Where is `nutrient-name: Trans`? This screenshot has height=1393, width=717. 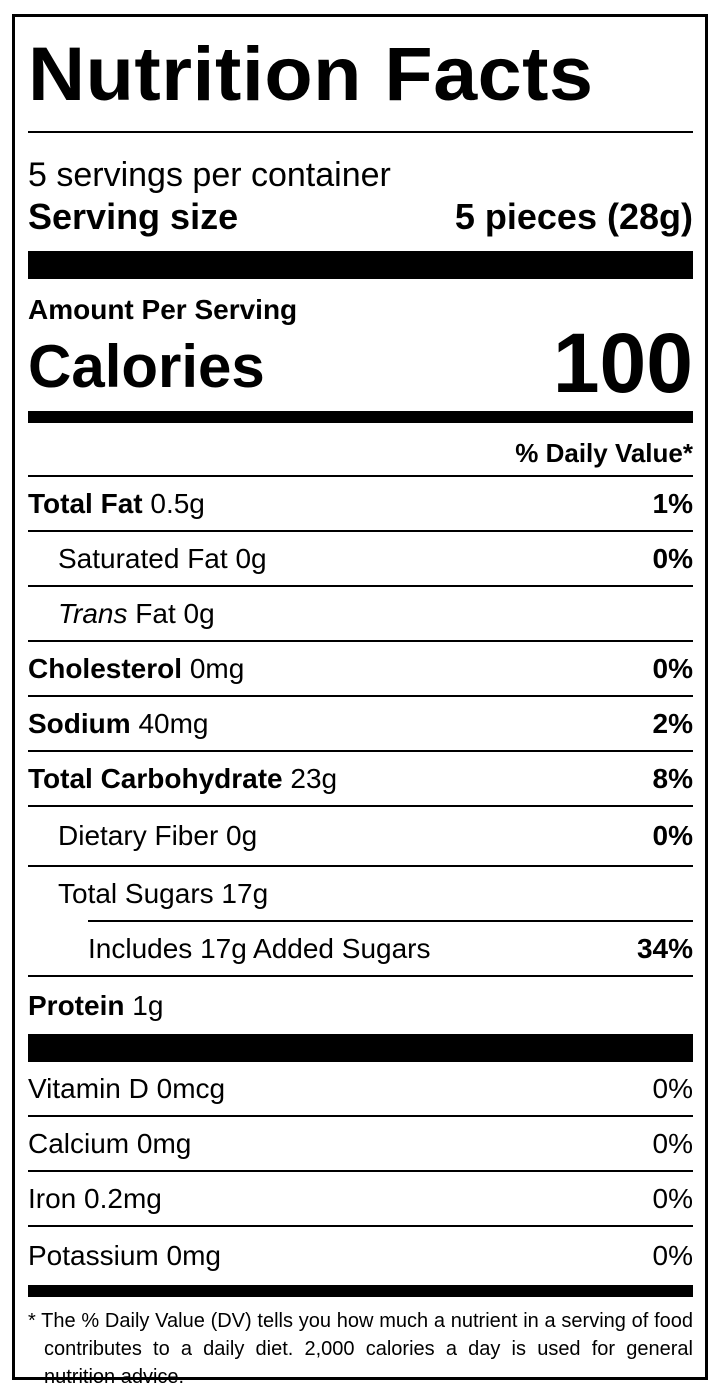 nutrient-name: Trans is located at coordinates (93, 613).